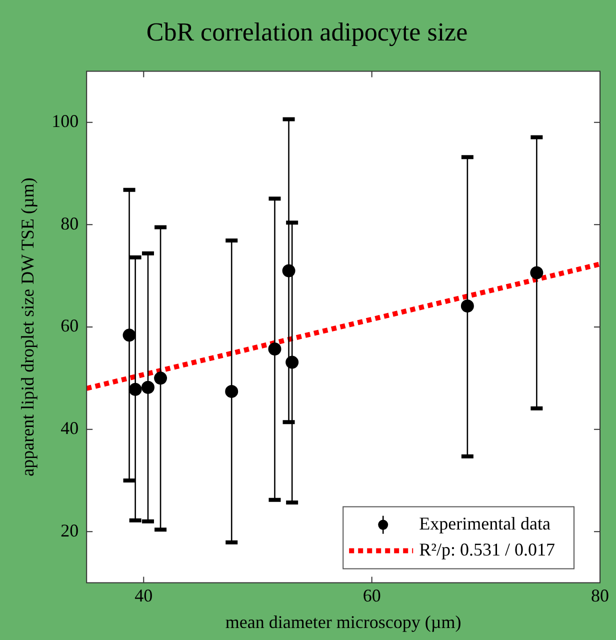  What do you see at coordinates (485, 524) in the screenshot?
I see `legend-label: Experimental data` at bounding box center [485, 524].